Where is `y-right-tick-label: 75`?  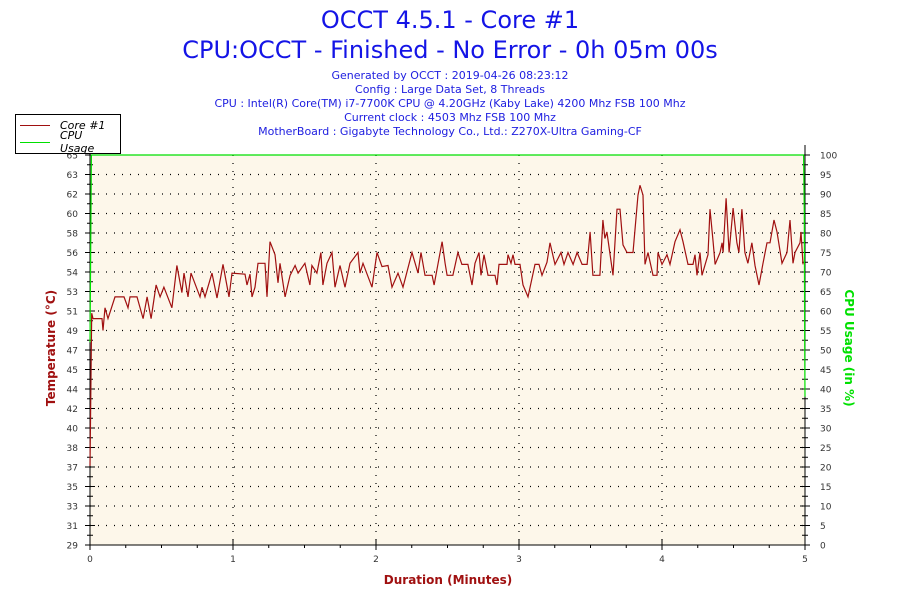
y-right-tick-label: 75 is located at coordinates (825, 254).